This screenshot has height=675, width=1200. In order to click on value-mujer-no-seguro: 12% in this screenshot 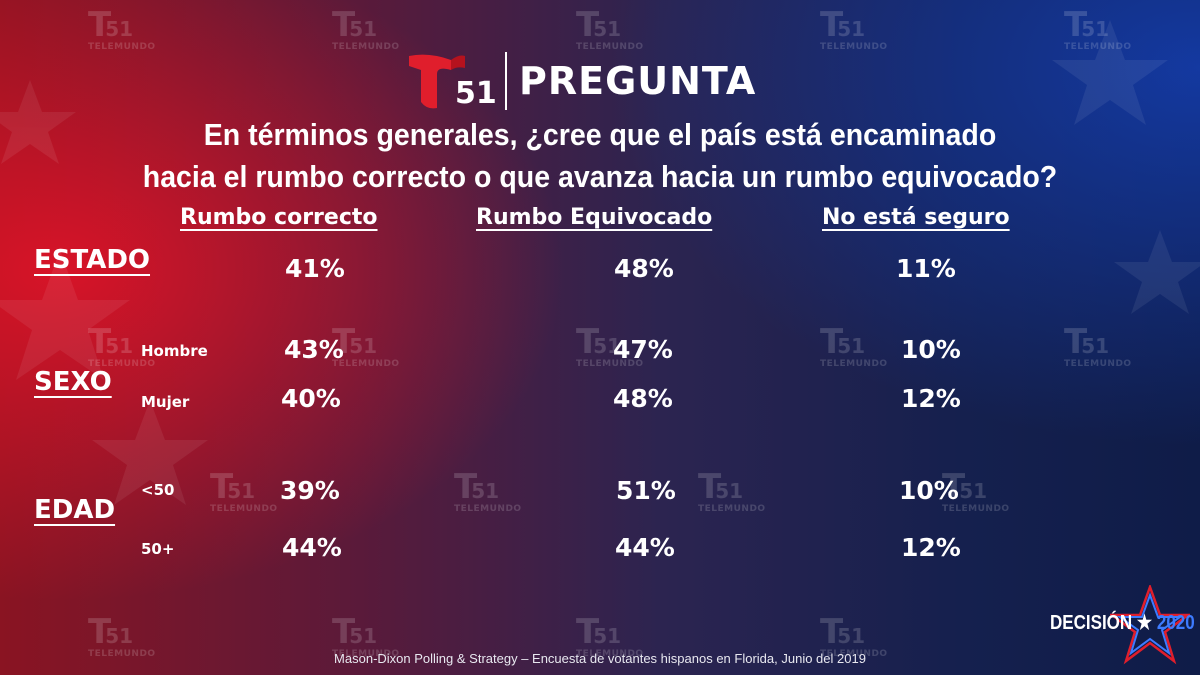, I will do `click(931, 398)`.